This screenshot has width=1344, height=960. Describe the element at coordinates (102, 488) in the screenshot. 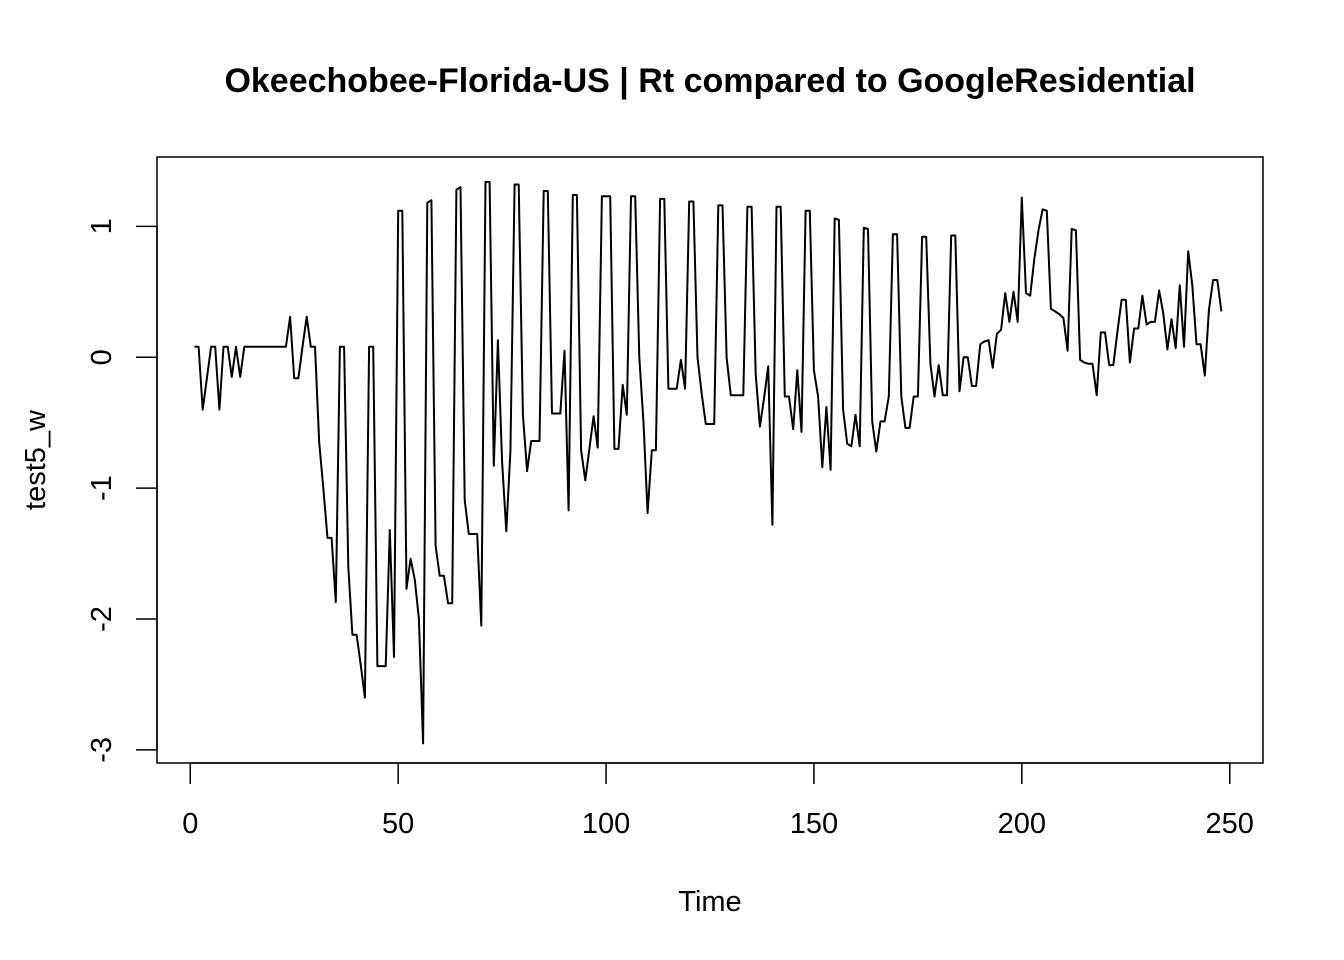

I see `y-tick-label: -1` at that location.